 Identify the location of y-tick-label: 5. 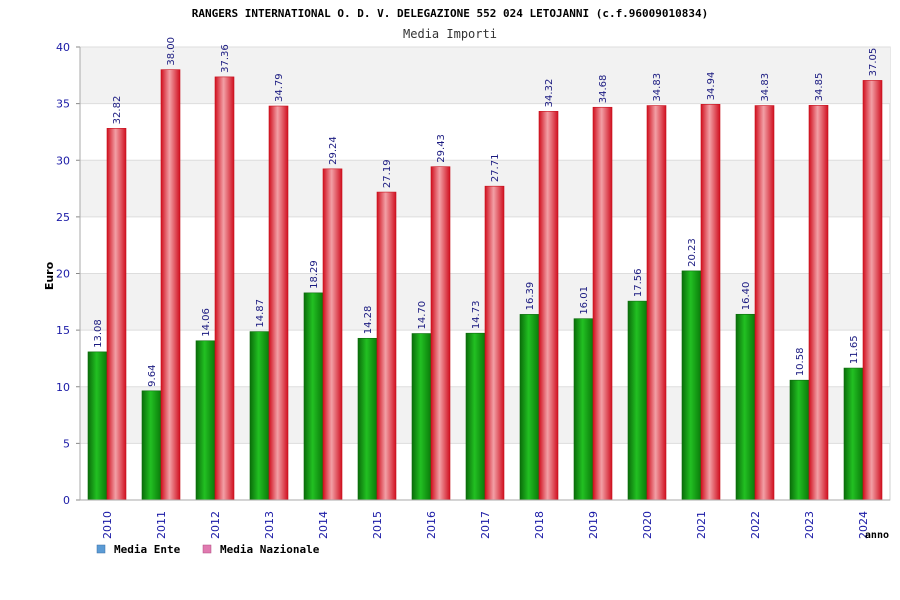
(66, 443).